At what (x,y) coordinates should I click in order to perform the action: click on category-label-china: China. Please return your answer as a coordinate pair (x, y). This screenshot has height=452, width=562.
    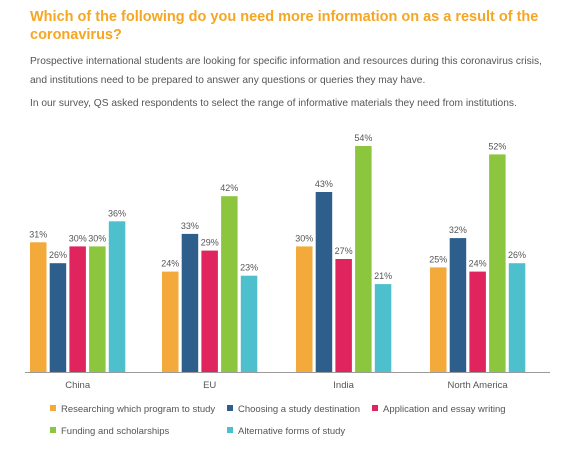
    Looking at the image, I should click on (78, 385).